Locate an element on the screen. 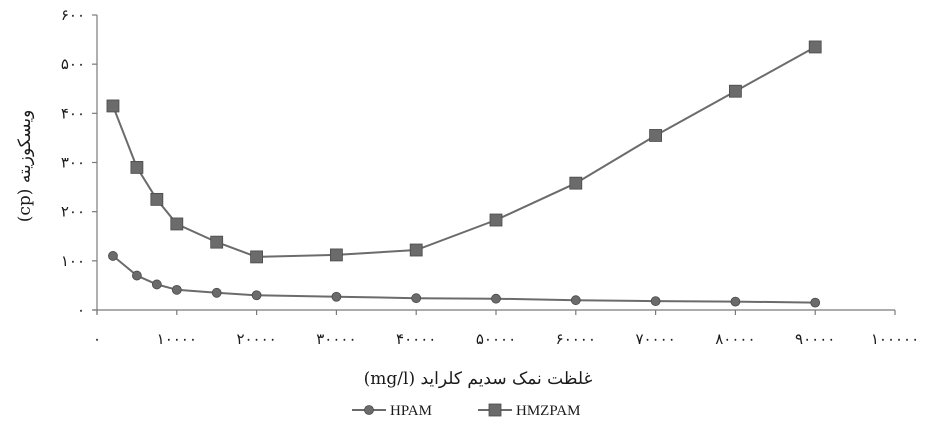 This screenshot has width=935, height=421. legend: HPAM HMZPAM is located at coordinates (466, 411).